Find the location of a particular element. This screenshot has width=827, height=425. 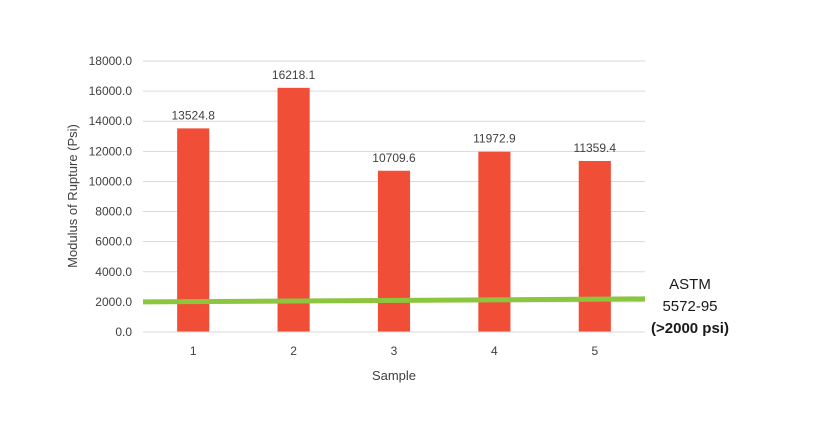

x-tick-label: 2 is located at coordinates (293, 351).